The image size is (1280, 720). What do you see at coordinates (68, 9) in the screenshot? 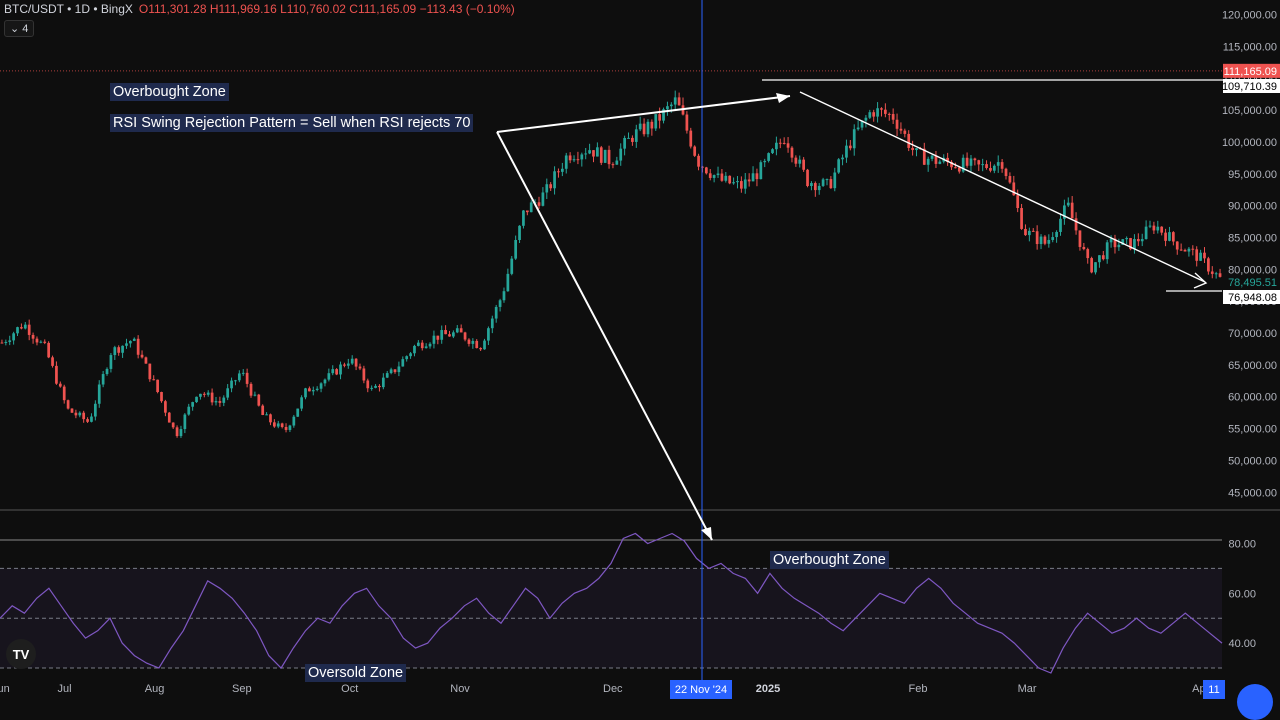
I see `symbol-title: BTC/USDT • 1D • BingX` at bounding box center [68, 9].